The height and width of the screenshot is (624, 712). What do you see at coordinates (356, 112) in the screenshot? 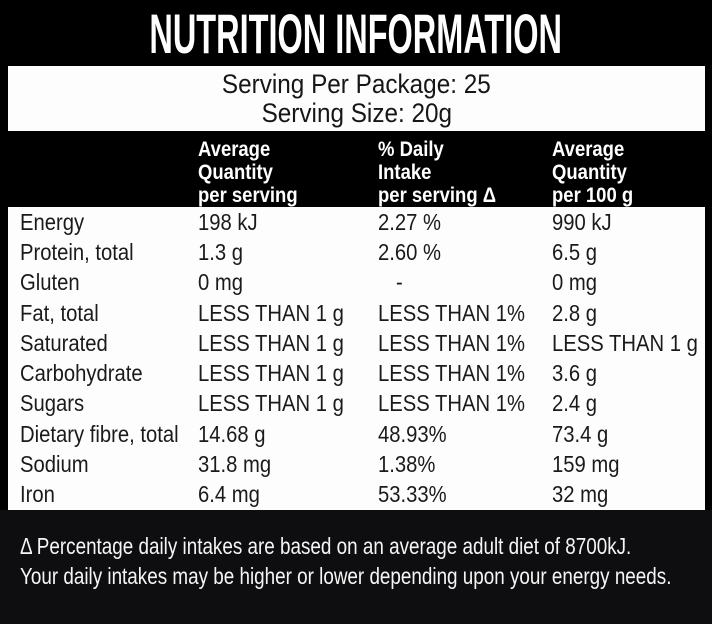
I see `serving-size: Serving Size: 20g` at bounding box center [356, 112].